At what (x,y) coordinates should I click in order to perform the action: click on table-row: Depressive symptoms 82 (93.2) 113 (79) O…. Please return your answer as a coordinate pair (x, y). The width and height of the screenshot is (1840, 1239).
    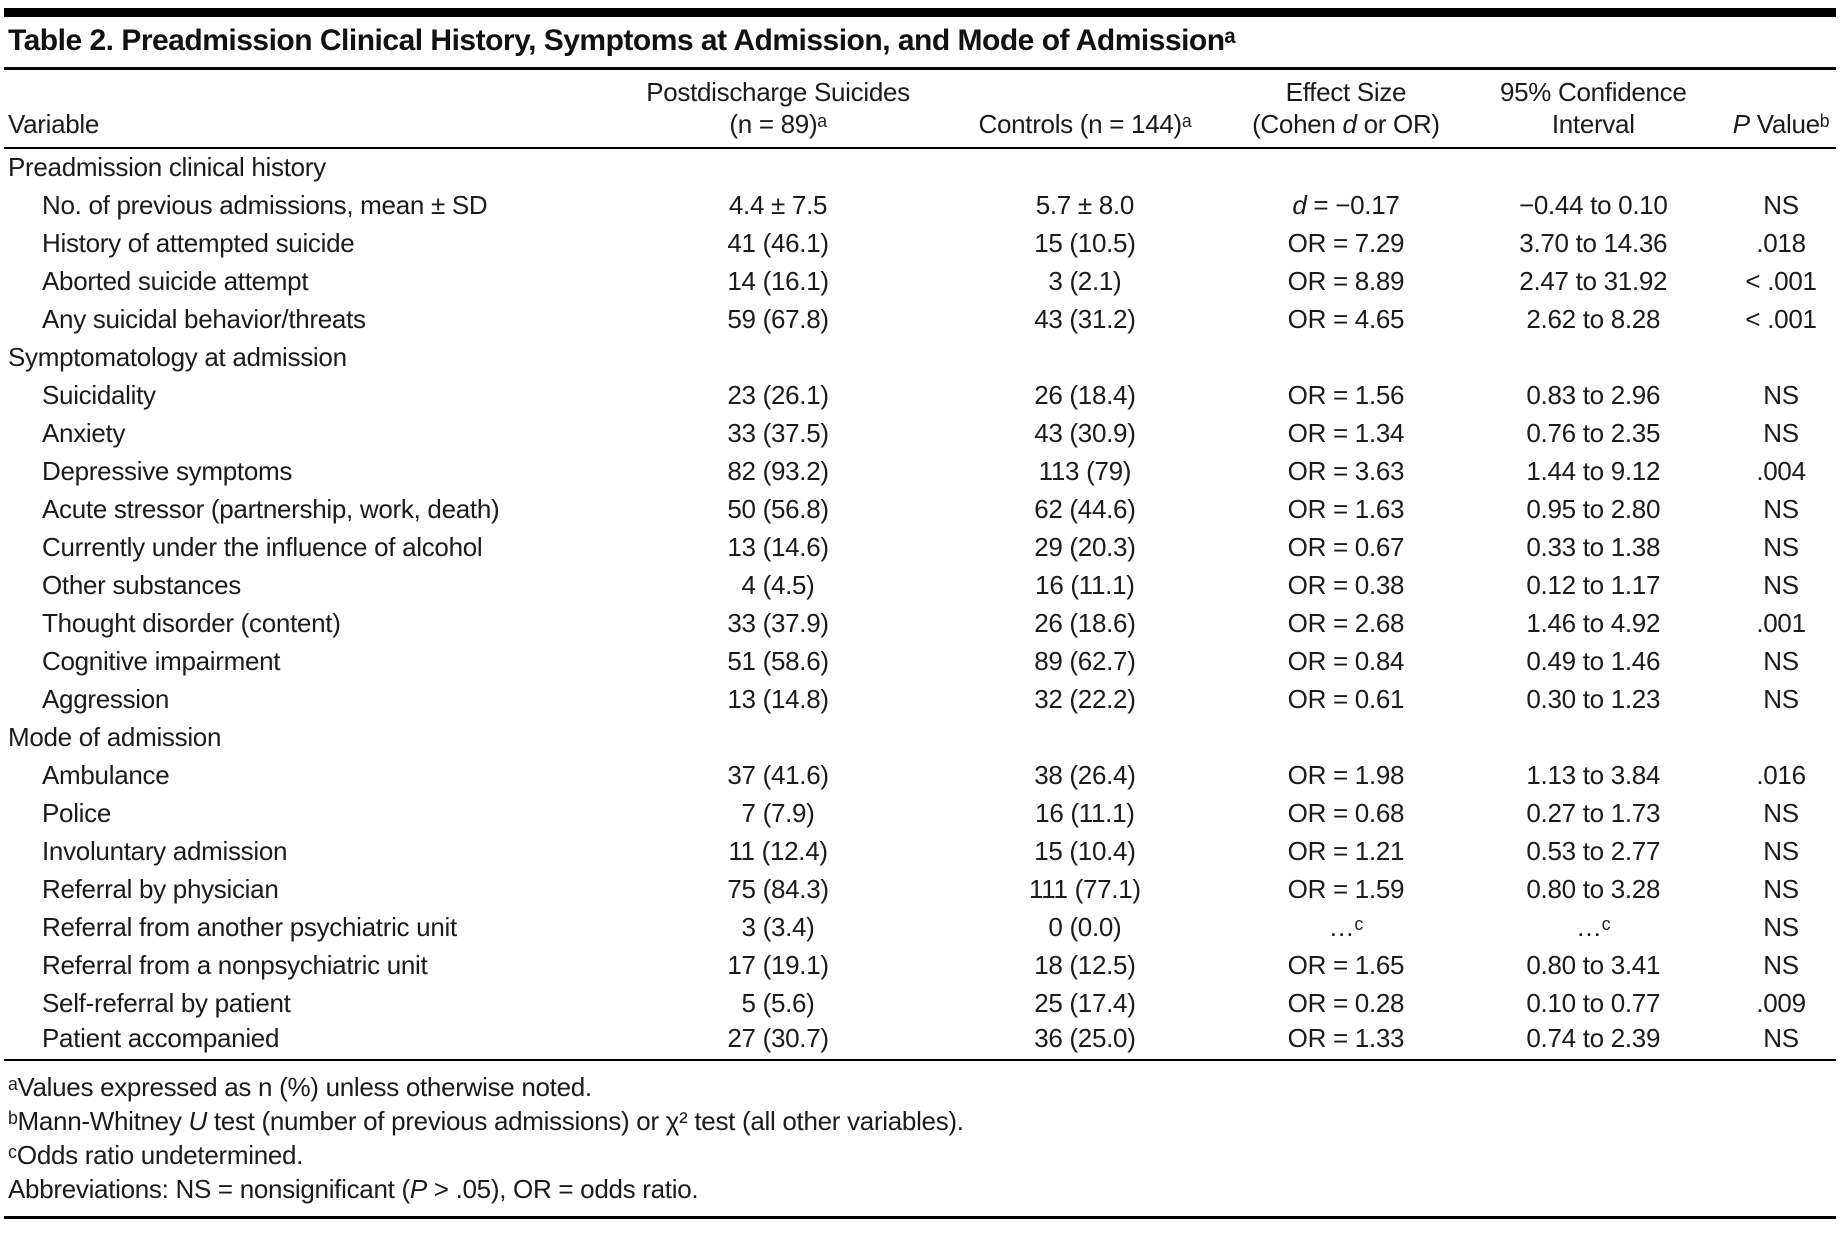
    Looking at the image, I should click on (920, 471).